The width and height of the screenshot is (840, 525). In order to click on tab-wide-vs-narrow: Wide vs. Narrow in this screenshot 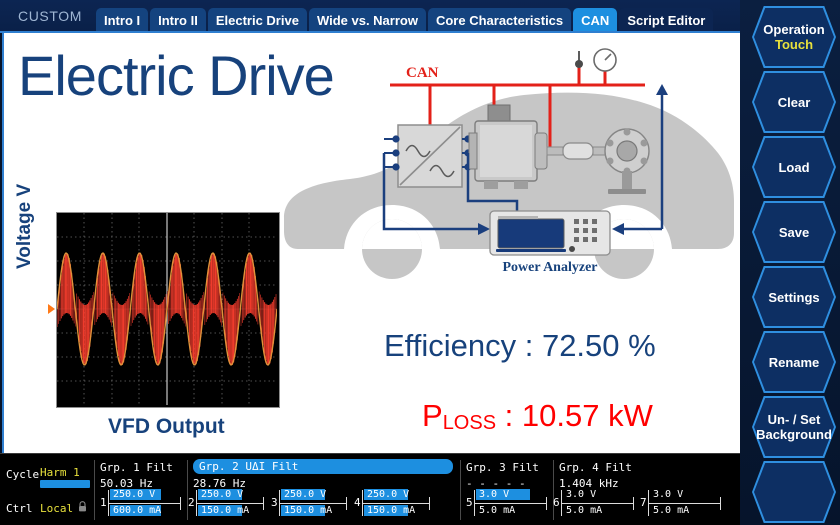, I will do `click(367, 20)`.